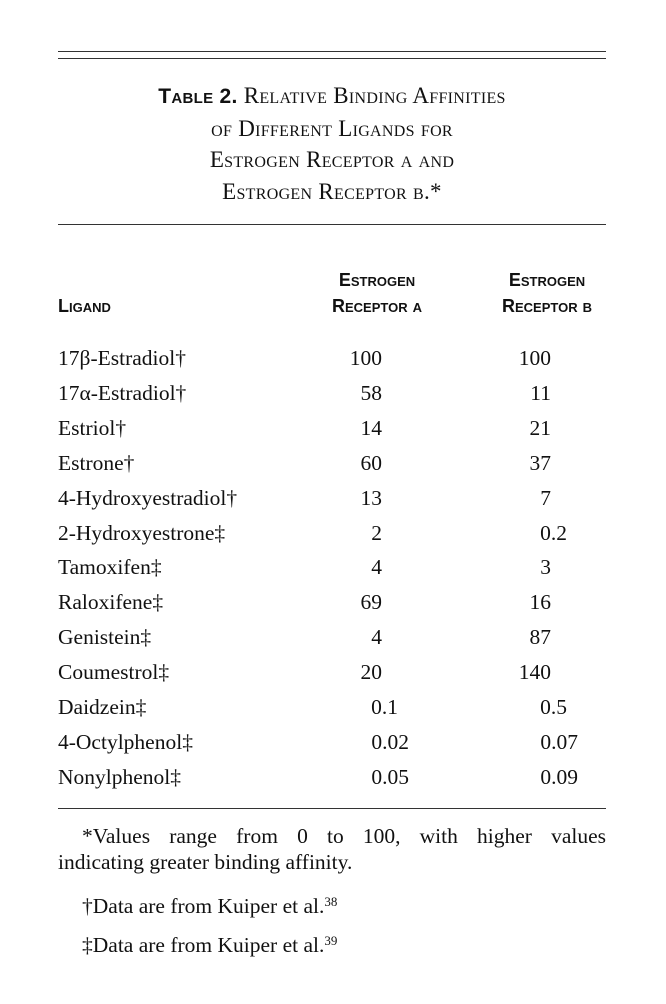 The height and width of the screenshot is (1004, 666). I want to click on ligand-cell: 17α-Estradiol†, so click(122, 392).